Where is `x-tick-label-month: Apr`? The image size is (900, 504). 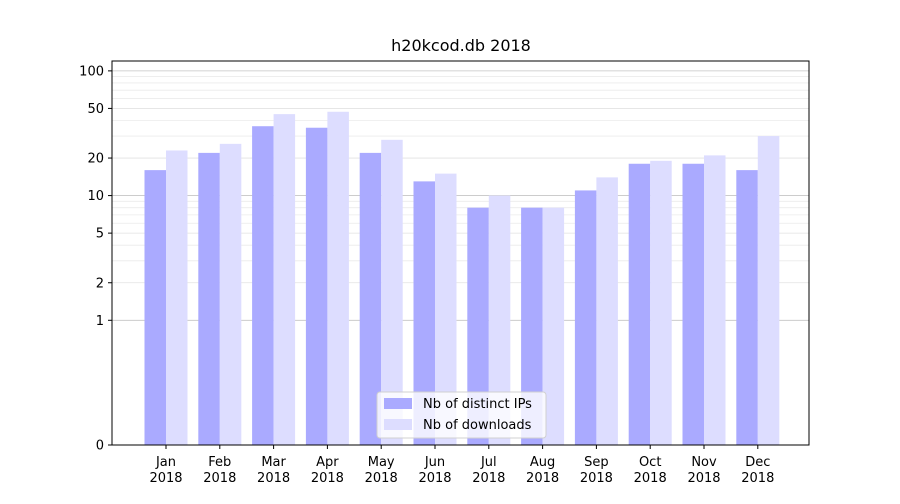
x-tick-label-month: Apr is located at coordinates (327, 462).